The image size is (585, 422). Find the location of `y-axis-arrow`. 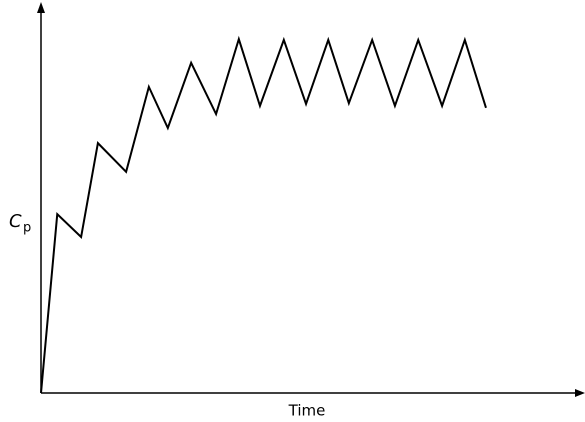

y-axis-arrow is located at coordinates (41, 7).